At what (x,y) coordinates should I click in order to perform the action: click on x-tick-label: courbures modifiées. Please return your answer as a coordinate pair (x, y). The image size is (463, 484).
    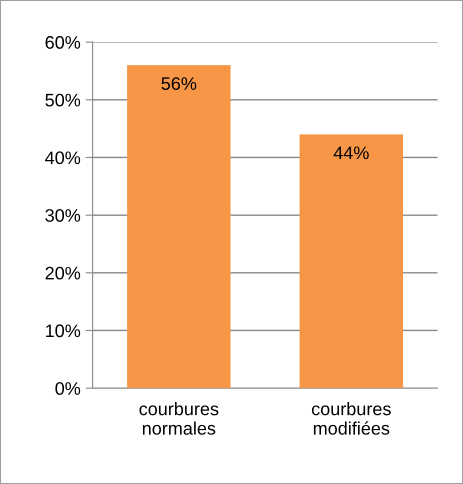
    Looking at the image, I should click on (351, 418).